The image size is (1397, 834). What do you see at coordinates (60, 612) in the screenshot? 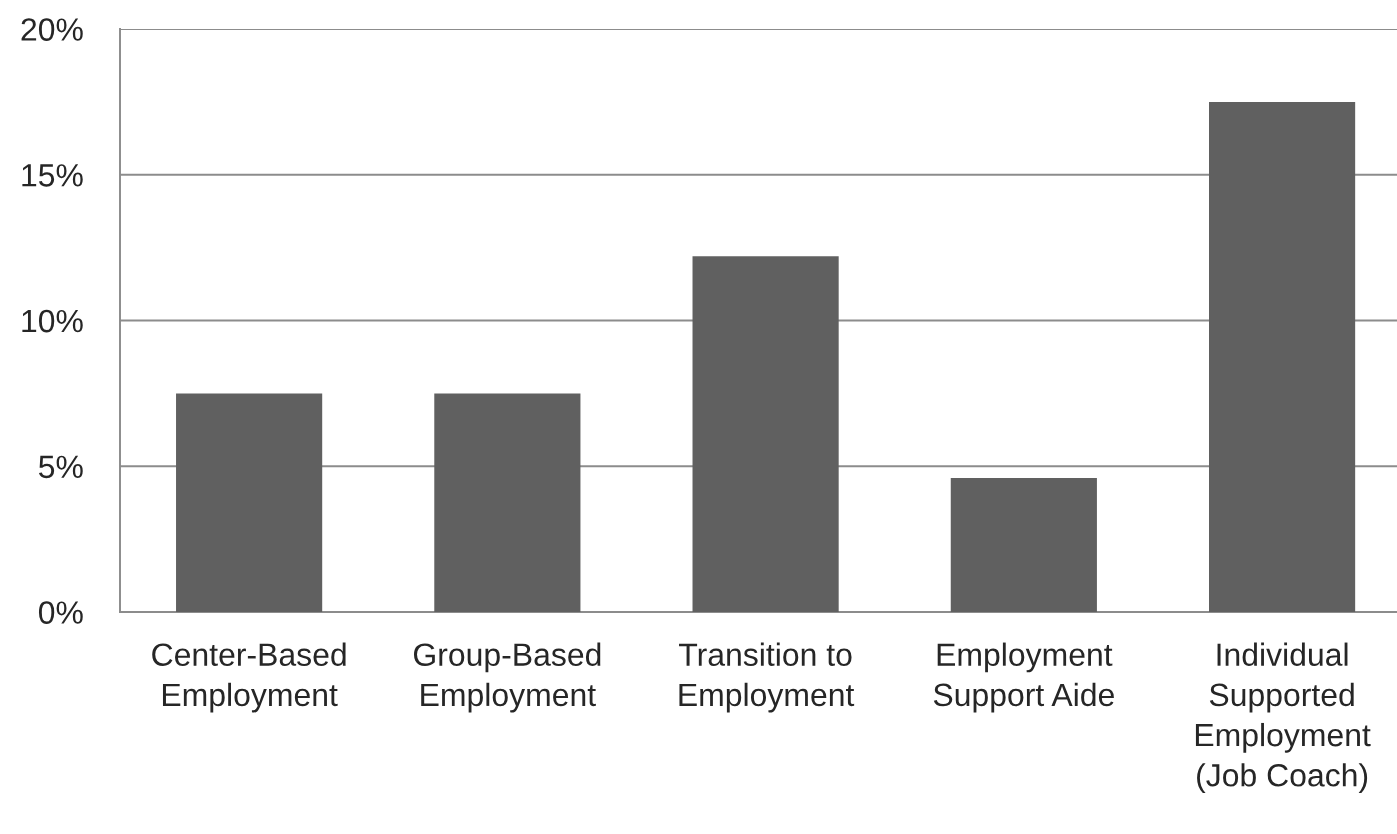
I see `y-tick-label: 0%` at bounding box center [60, 612].